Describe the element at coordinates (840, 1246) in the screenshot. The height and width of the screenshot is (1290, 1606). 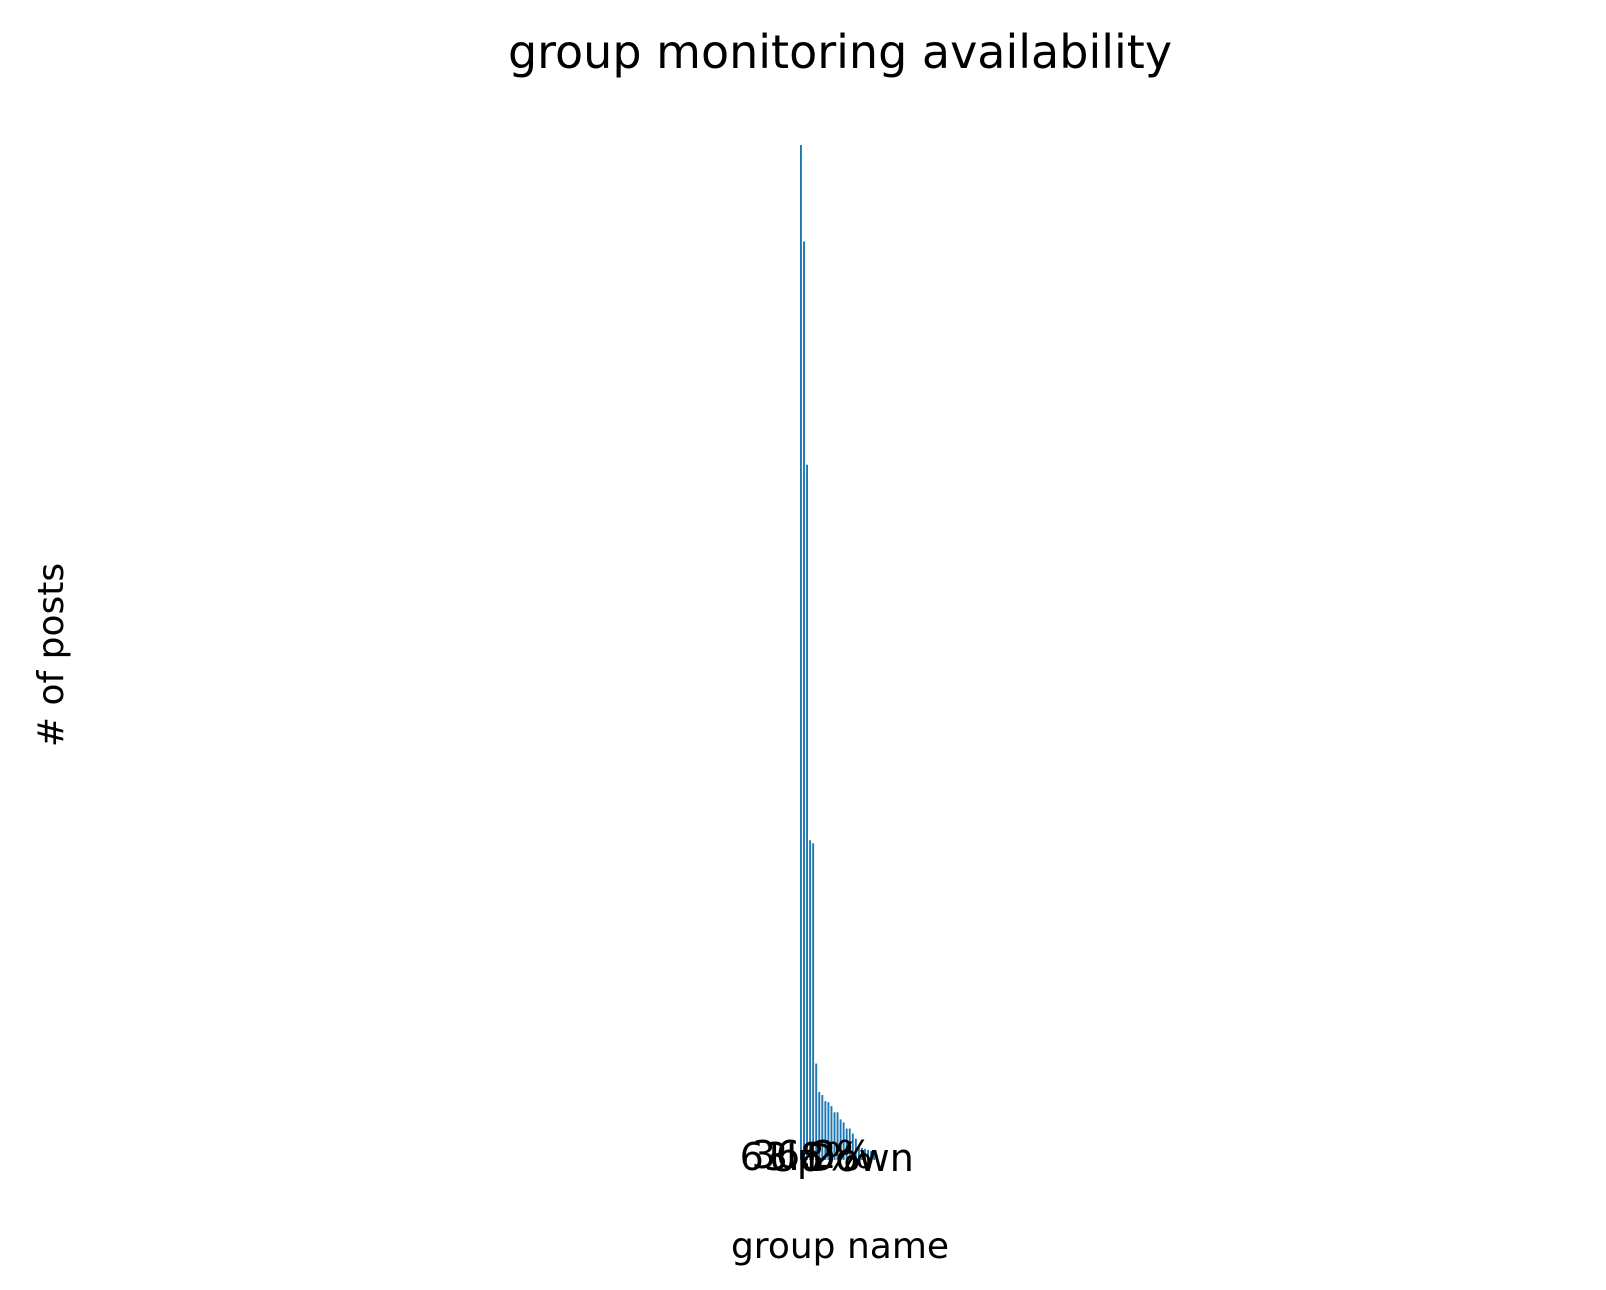
I see `x-axis-label: group name` at that location.